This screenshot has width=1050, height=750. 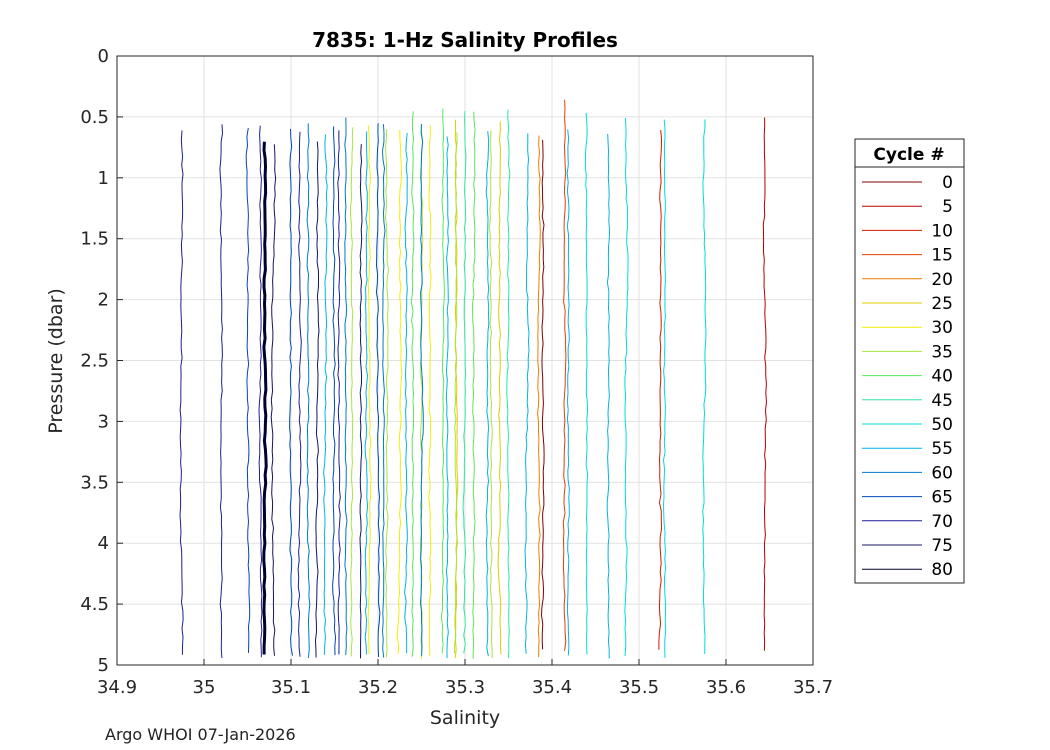 What do you see at coordinates (94, 482) in the screenshot?
I see `y-tick-label: 3.5` at bounding box center [94, 482].